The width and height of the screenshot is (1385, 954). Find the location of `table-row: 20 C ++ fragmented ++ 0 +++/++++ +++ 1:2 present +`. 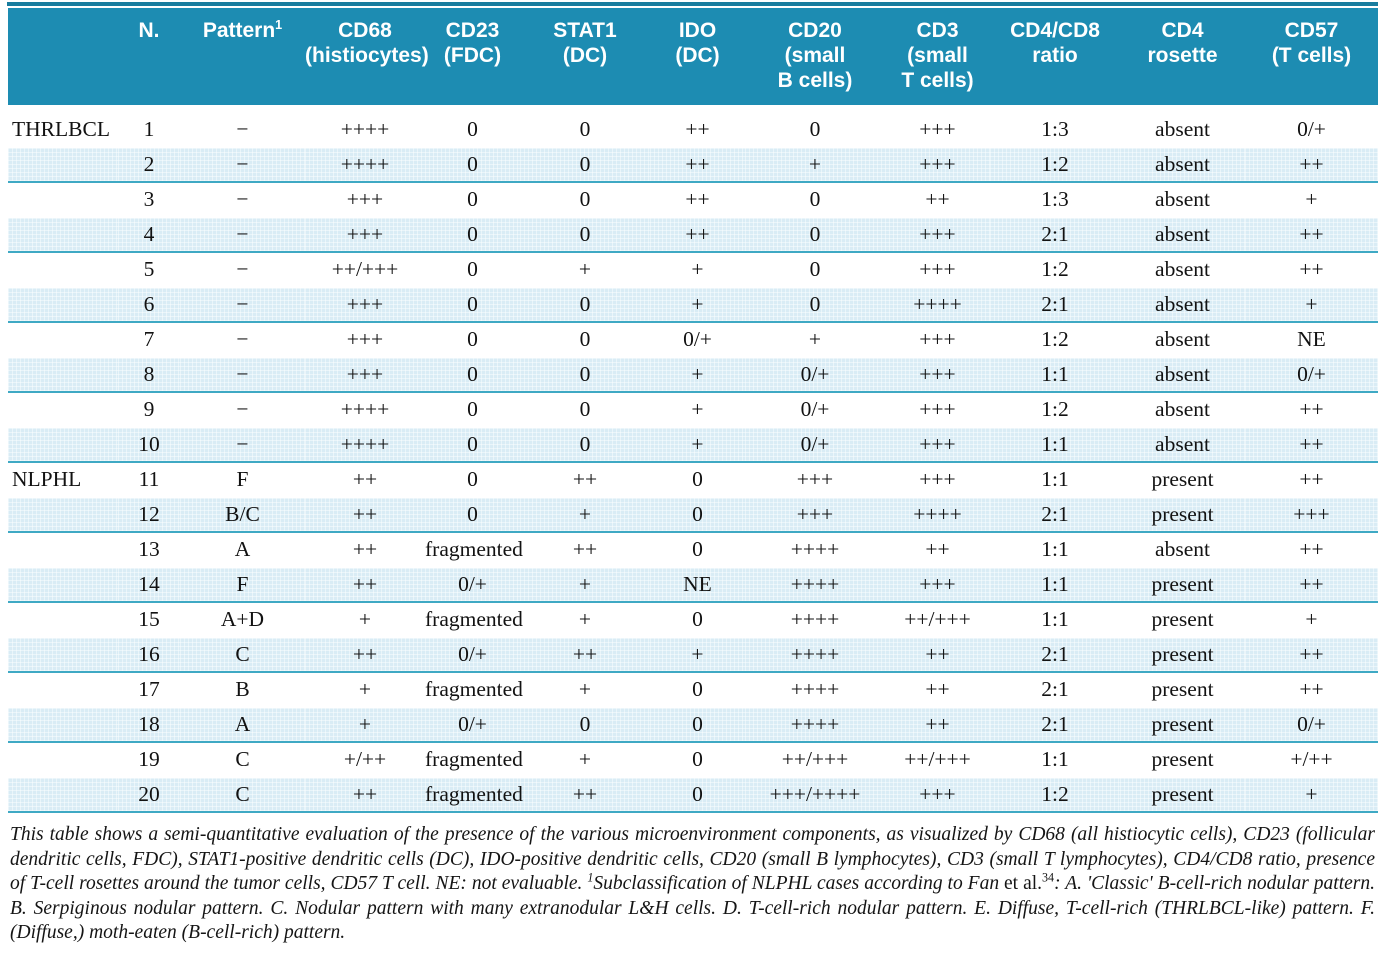

table-row: 20 C ++ fragmented ++ 0 +++/++++ +++ 1:2 present + is located at coordinates (693, 794).